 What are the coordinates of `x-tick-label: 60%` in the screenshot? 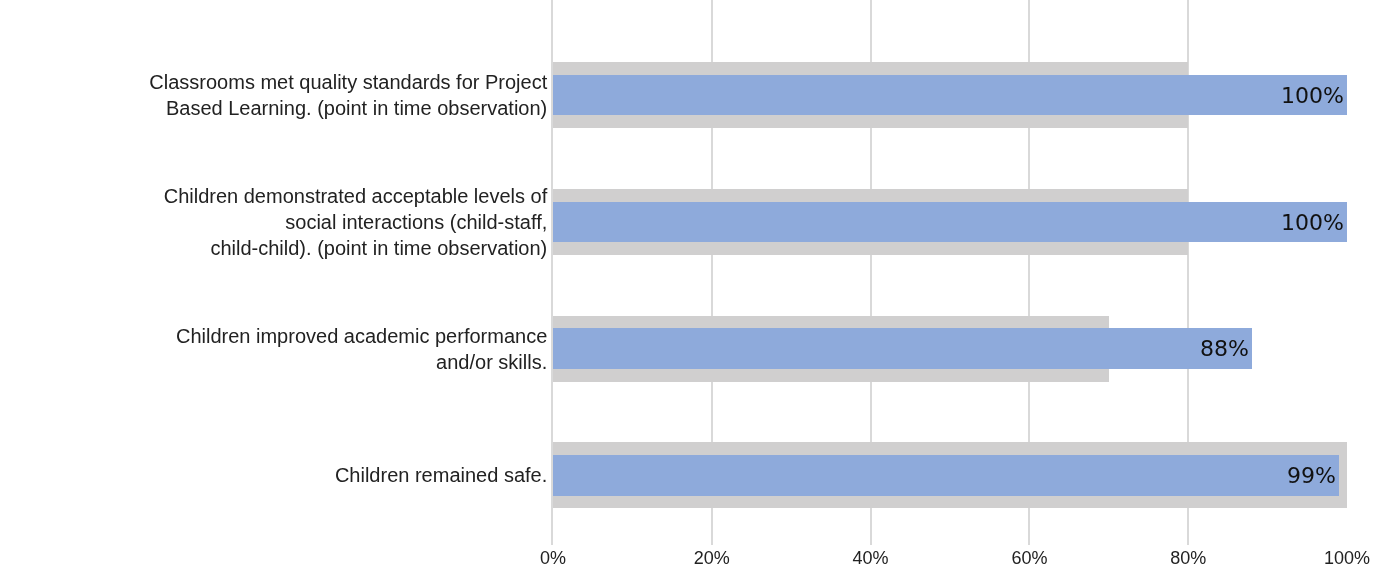 It's located at (1029, 558).